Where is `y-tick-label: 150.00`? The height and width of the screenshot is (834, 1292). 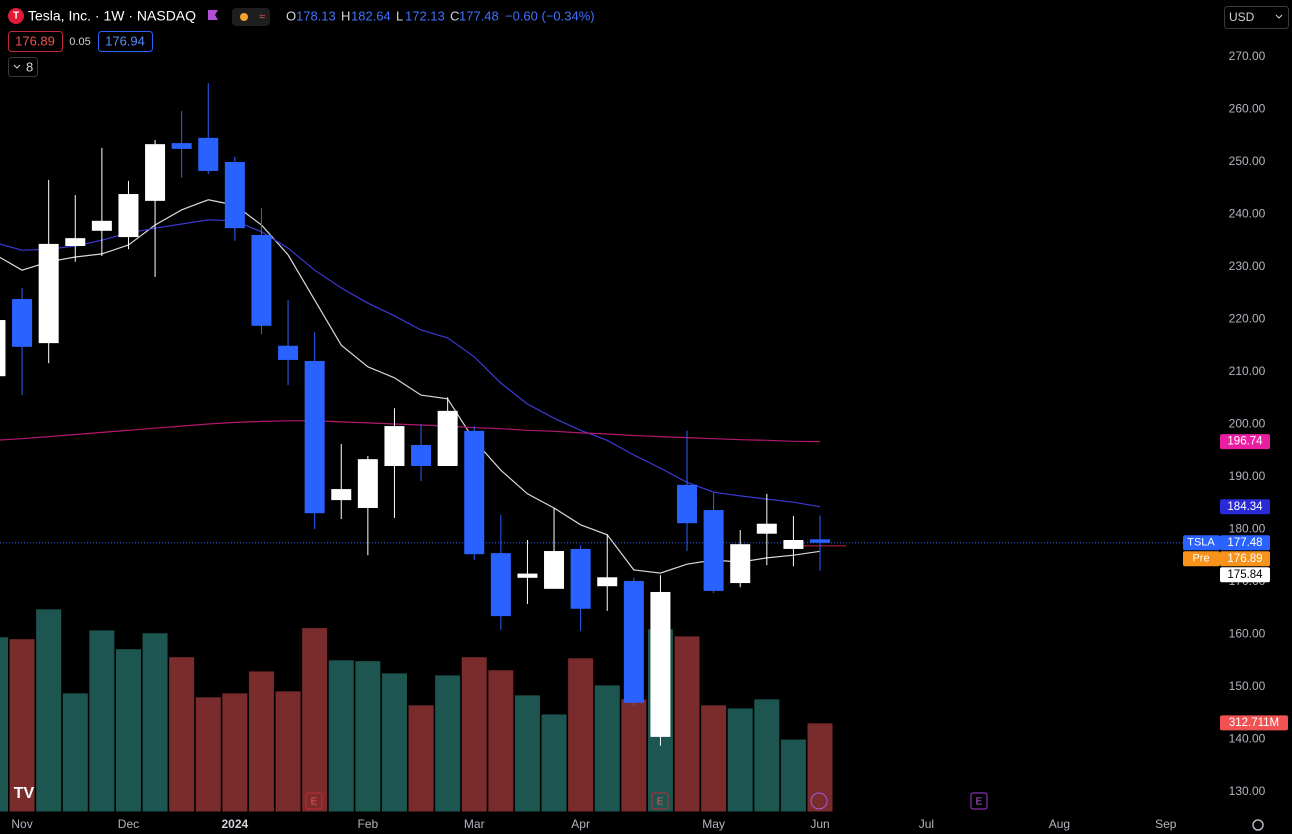 y-tick-label: 150.00 is located at coordinates (1247, 686).